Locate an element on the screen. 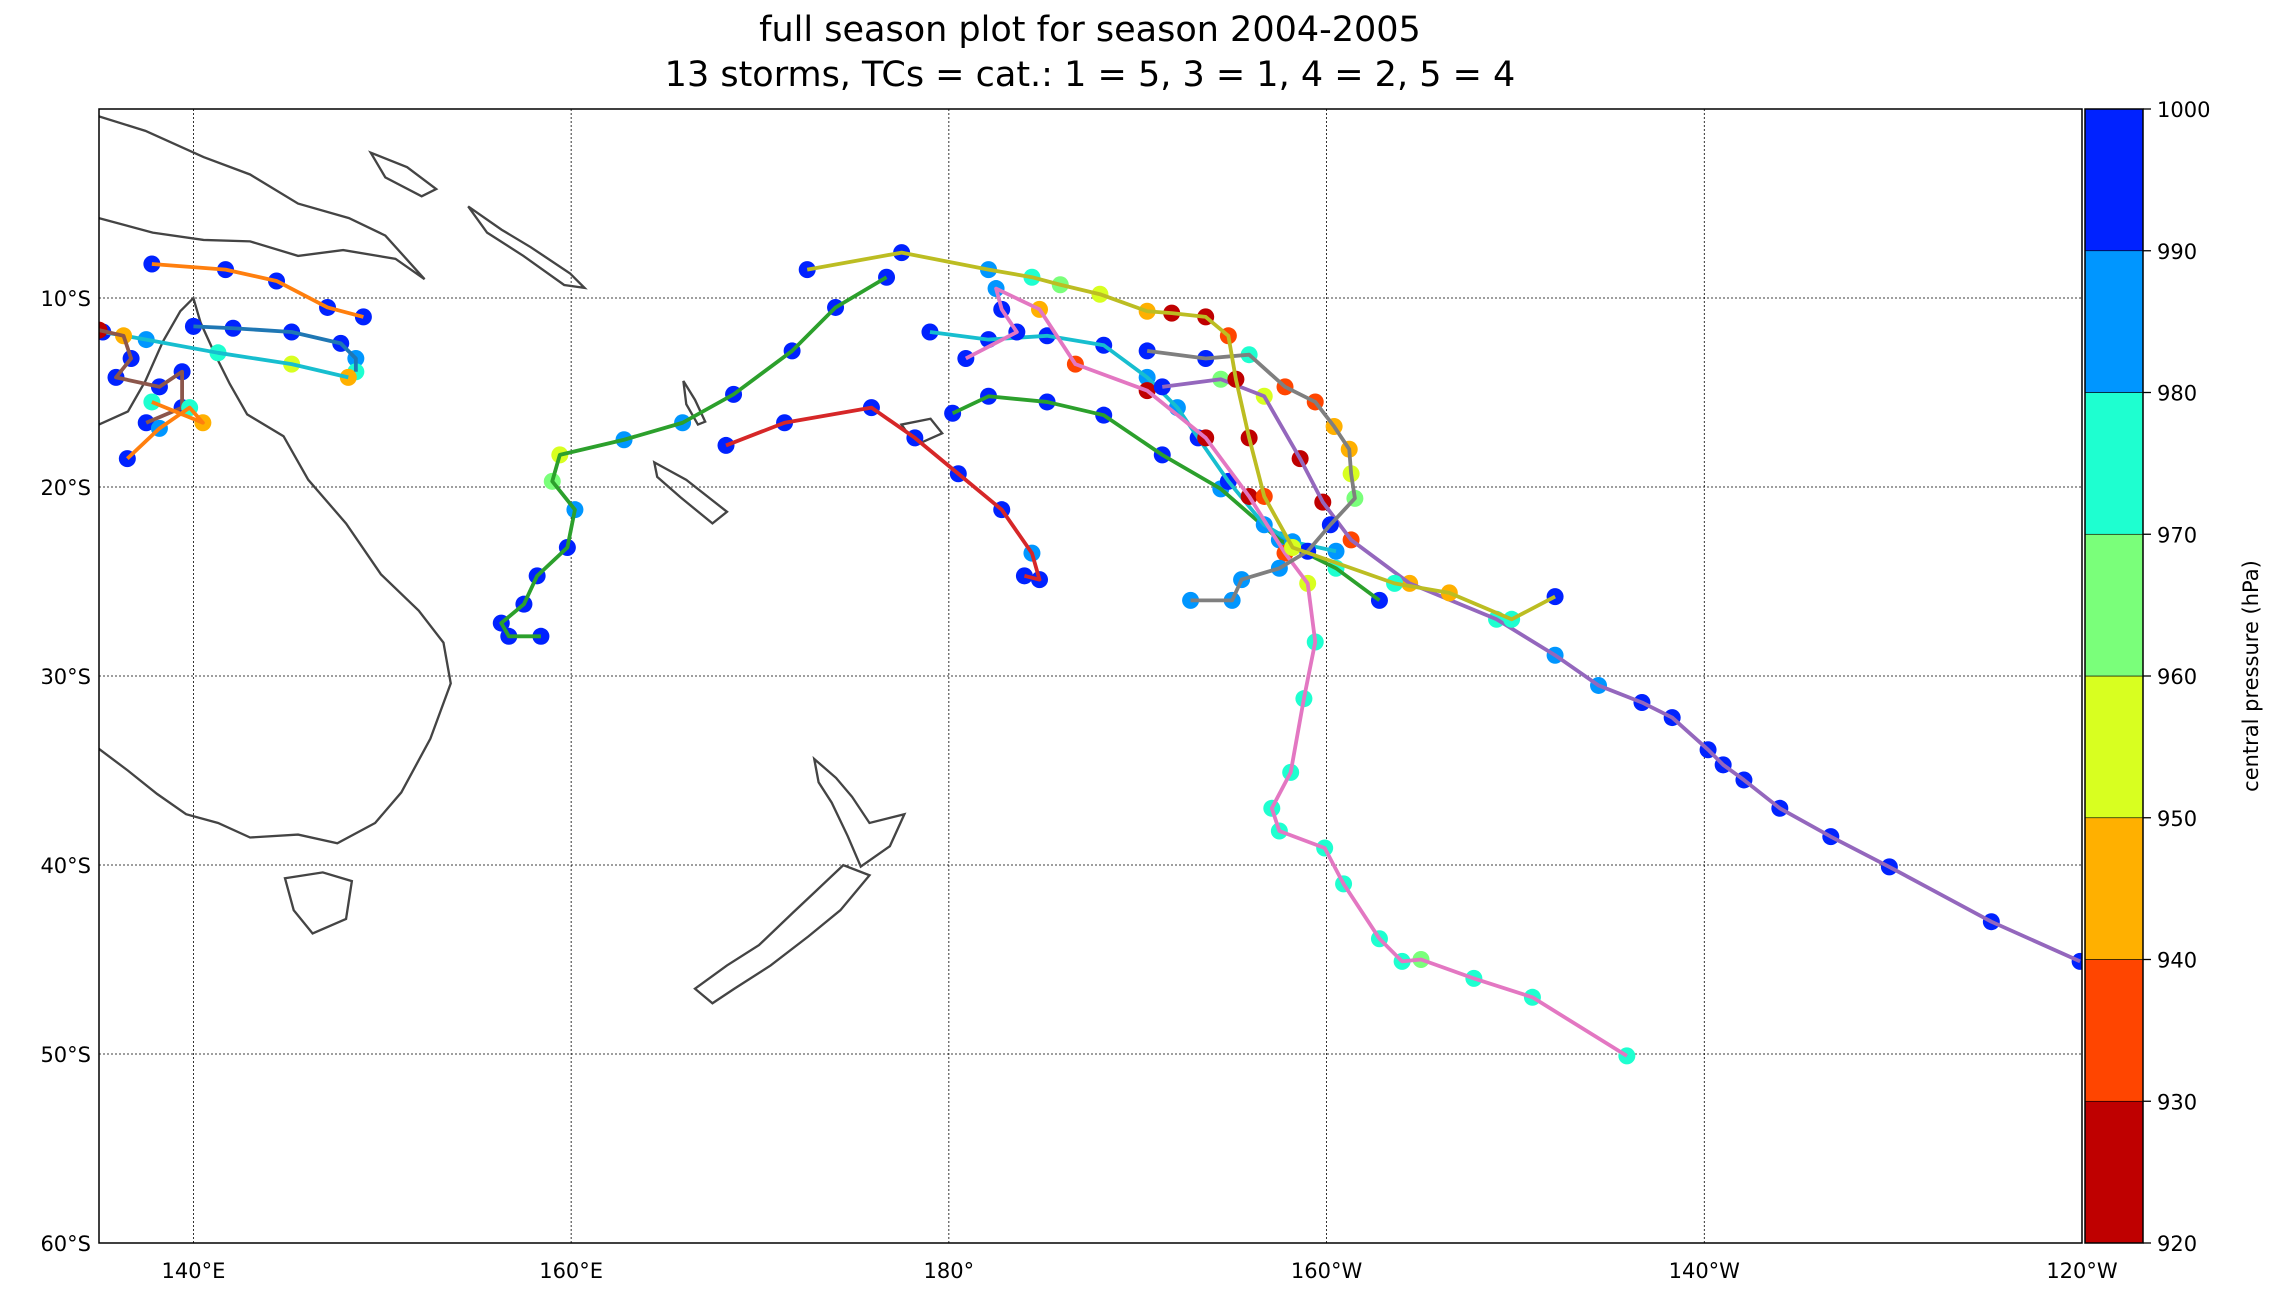  colorbar-tick-label: 990 is located at coordinates (2177, 252).